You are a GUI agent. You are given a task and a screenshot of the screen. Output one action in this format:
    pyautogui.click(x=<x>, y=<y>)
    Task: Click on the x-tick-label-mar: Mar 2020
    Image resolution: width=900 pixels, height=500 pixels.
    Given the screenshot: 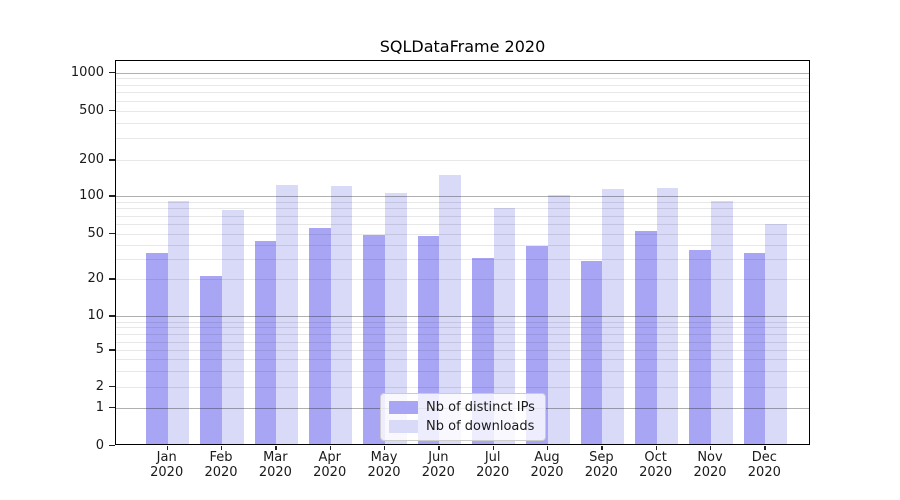 What is the action you would take?
    pyautogui.click(x=275, y=465)
    